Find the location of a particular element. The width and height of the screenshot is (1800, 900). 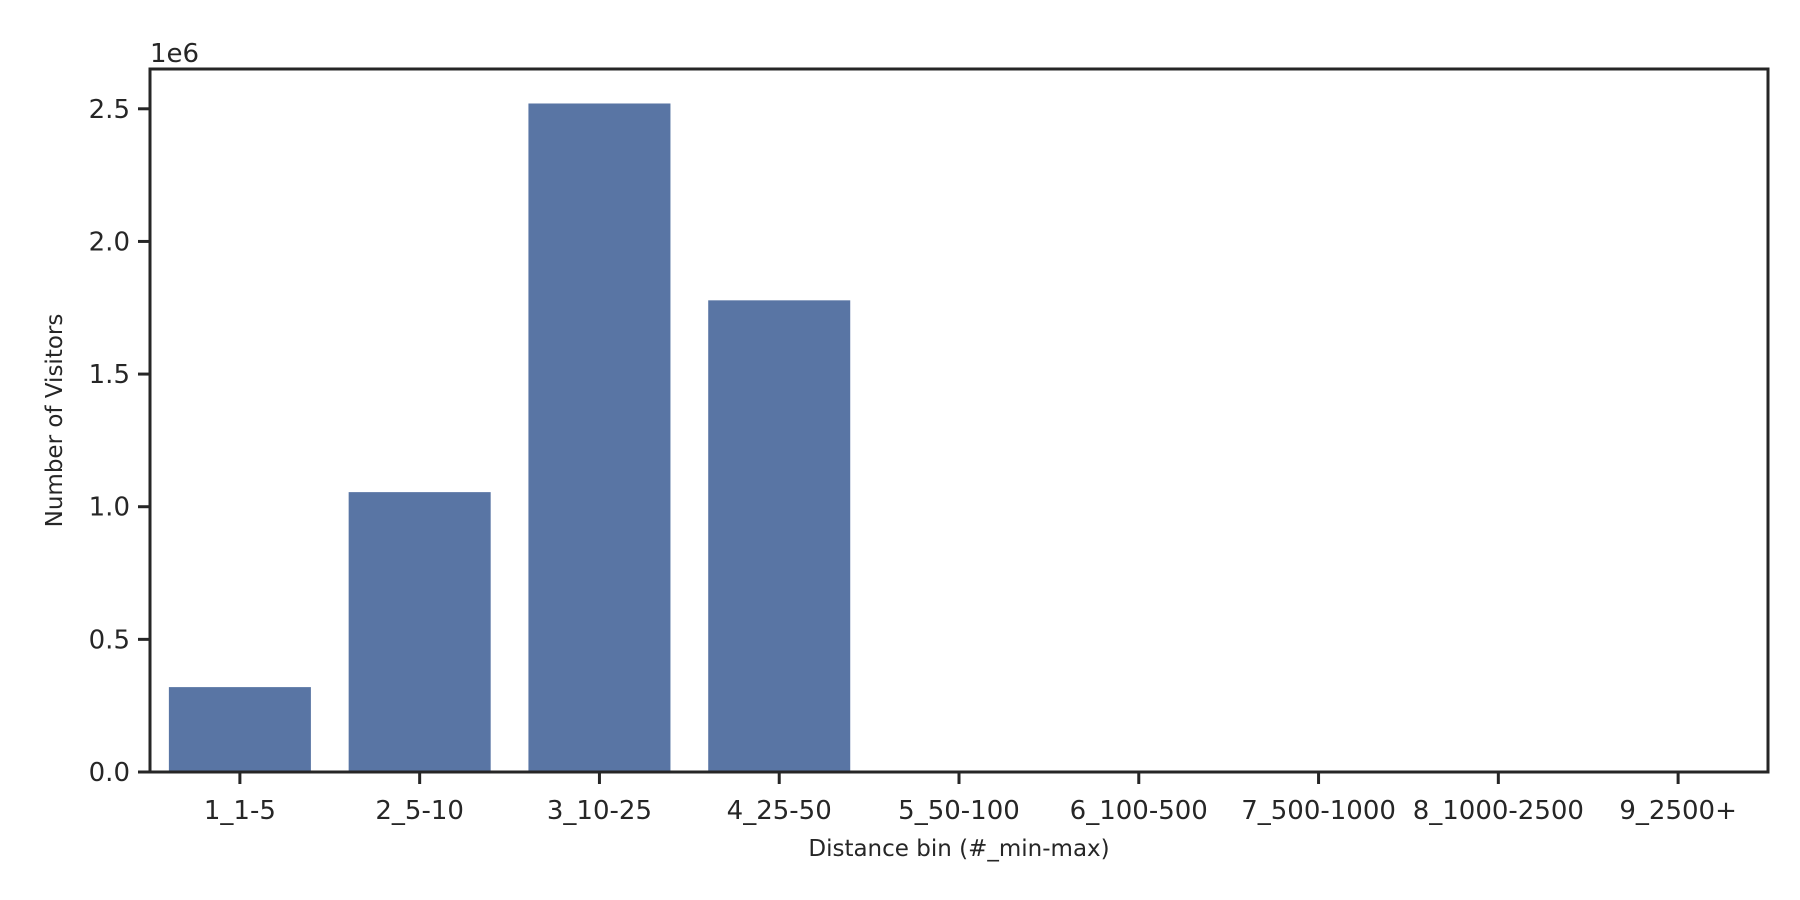

x-axis-label: Distance bin (#_min-max) is located at coordinates (958, 849).